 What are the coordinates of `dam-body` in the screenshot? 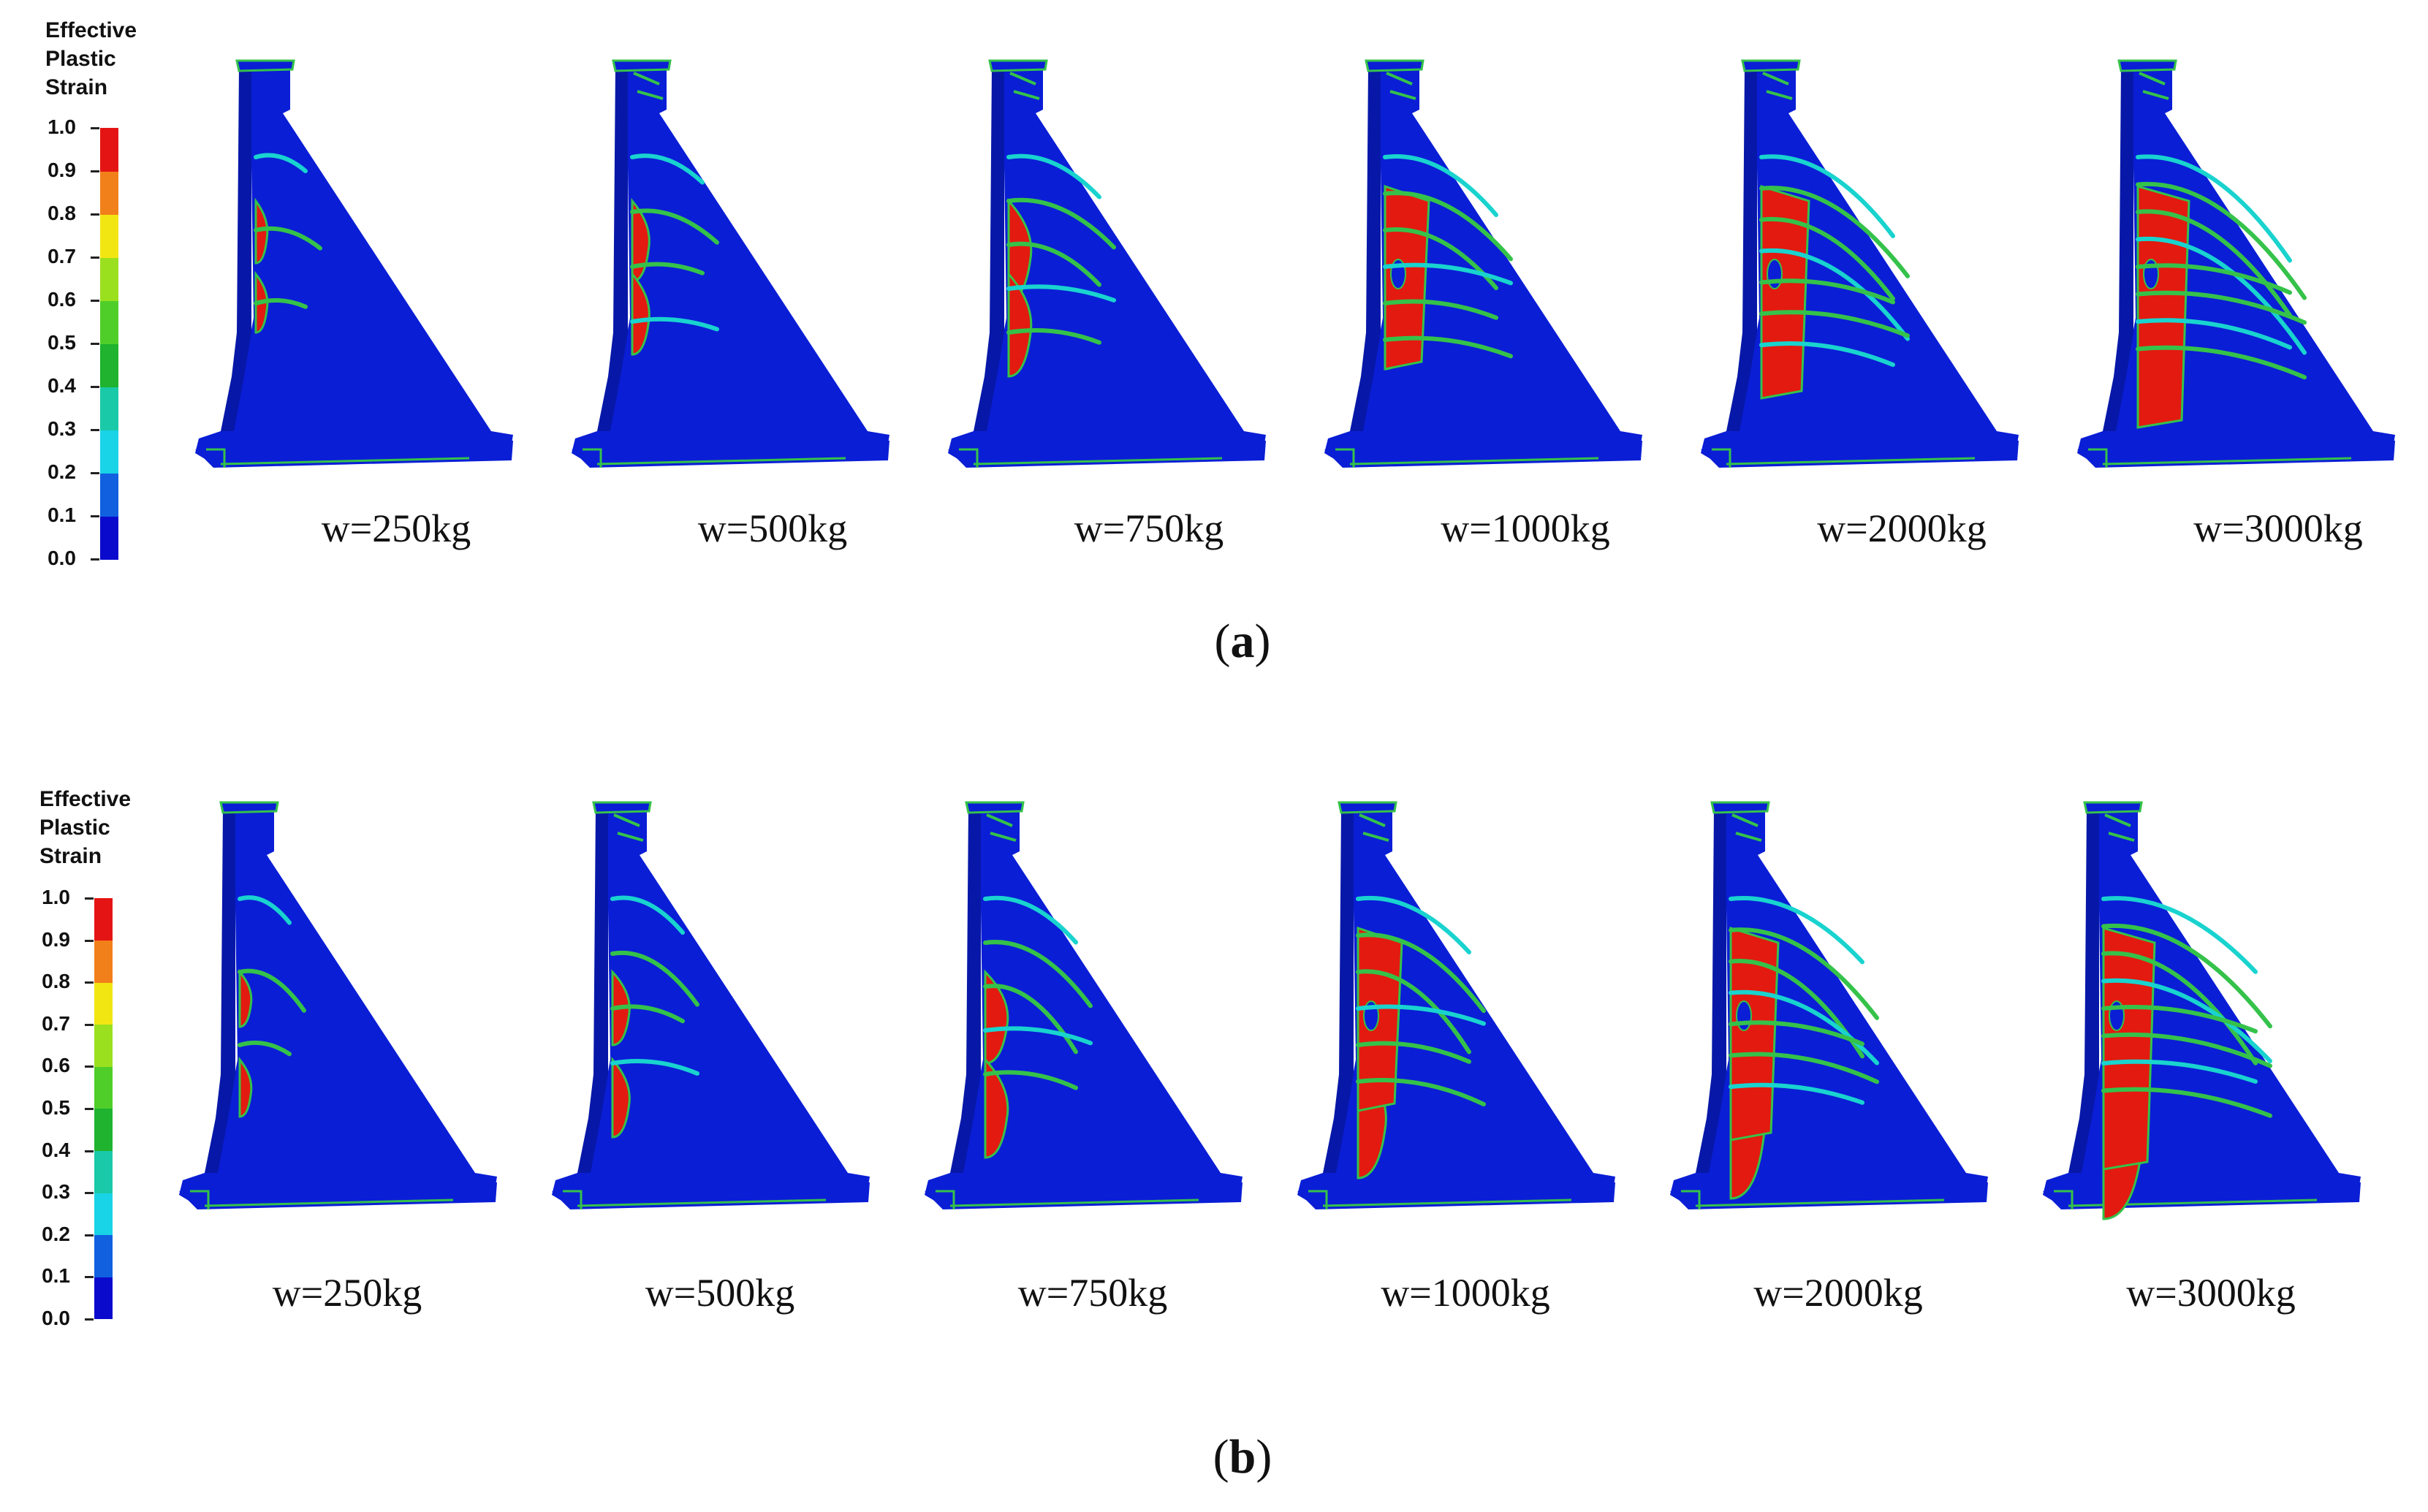 It's located at (711, 1007).